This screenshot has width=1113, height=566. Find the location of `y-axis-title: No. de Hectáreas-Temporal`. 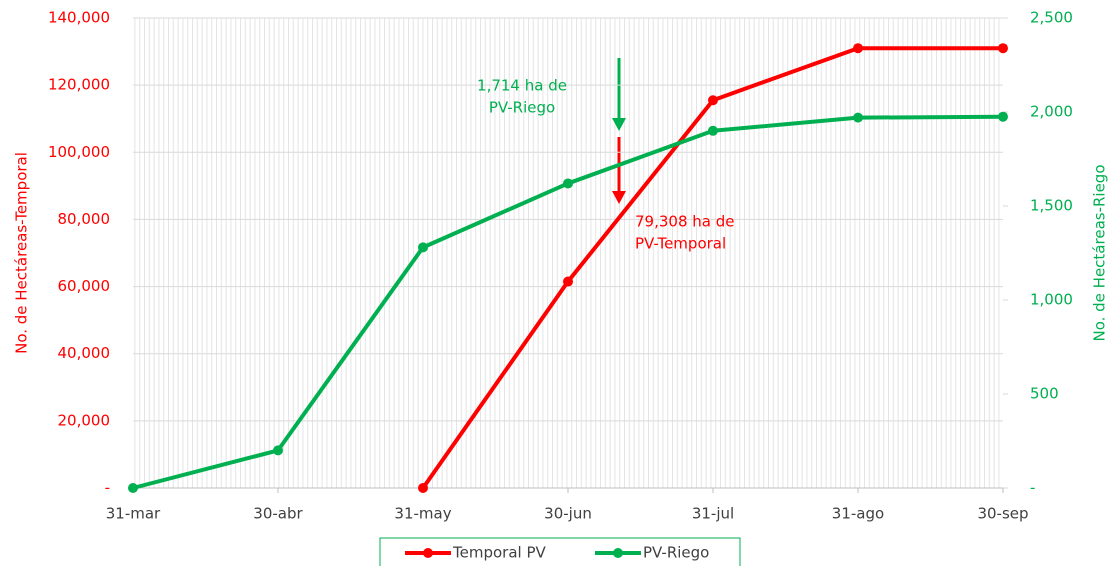

y-axis-title: No. de Hectáreas-Temporal is located at coordinates (22, 253).